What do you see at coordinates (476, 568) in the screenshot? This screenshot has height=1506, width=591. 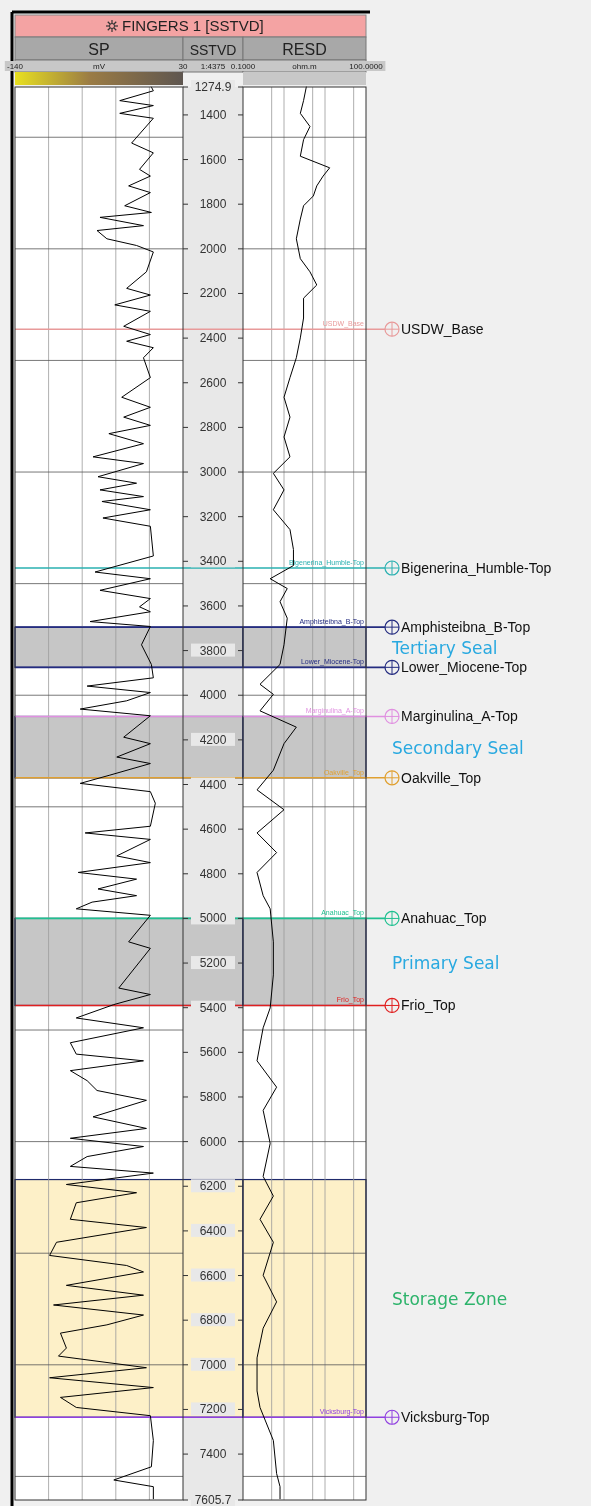 I see `text: Bigenerina_Humble-Top` at bounding box center [476, 568].